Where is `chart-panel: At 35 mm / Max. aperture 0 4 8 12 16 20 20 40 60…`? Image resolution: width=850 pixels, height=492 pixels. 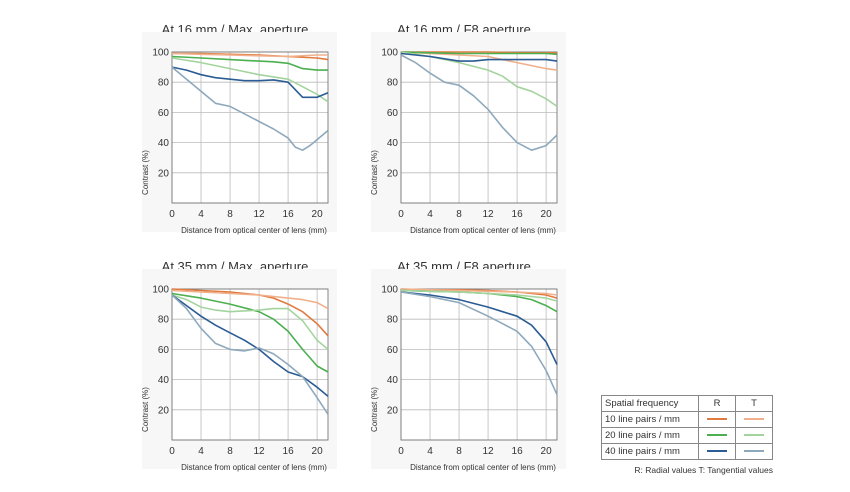
chart-panel: At 35 mm / Max. aperture 0 4 8 12 16 20 20 40 60… is located at coordinates (235, 374).